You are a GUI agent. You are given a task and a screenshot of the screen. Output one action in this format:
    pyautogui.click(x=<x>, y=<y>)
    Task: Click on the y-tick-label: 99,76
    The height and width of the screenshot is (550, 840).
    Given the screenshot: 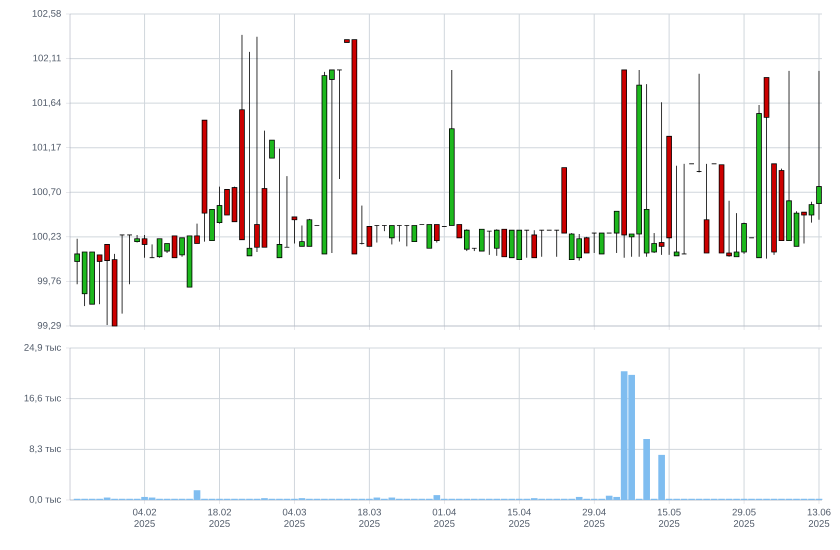 What is the action you would take?
    pyautogui.click(x=49, y=281)
    